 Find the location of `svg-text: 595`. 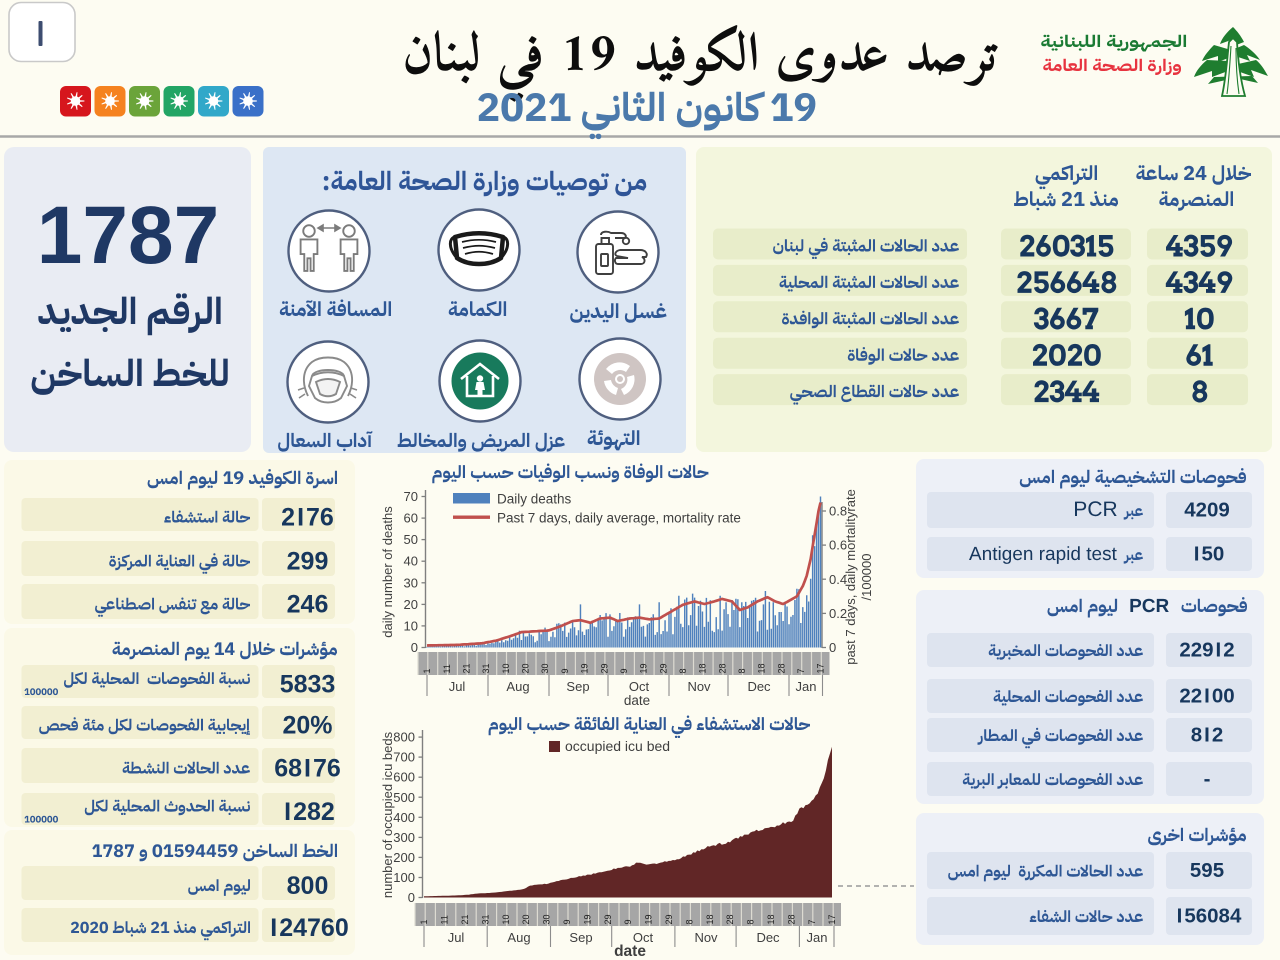

svg-text: 595 is located at coordinates (1207, 870).